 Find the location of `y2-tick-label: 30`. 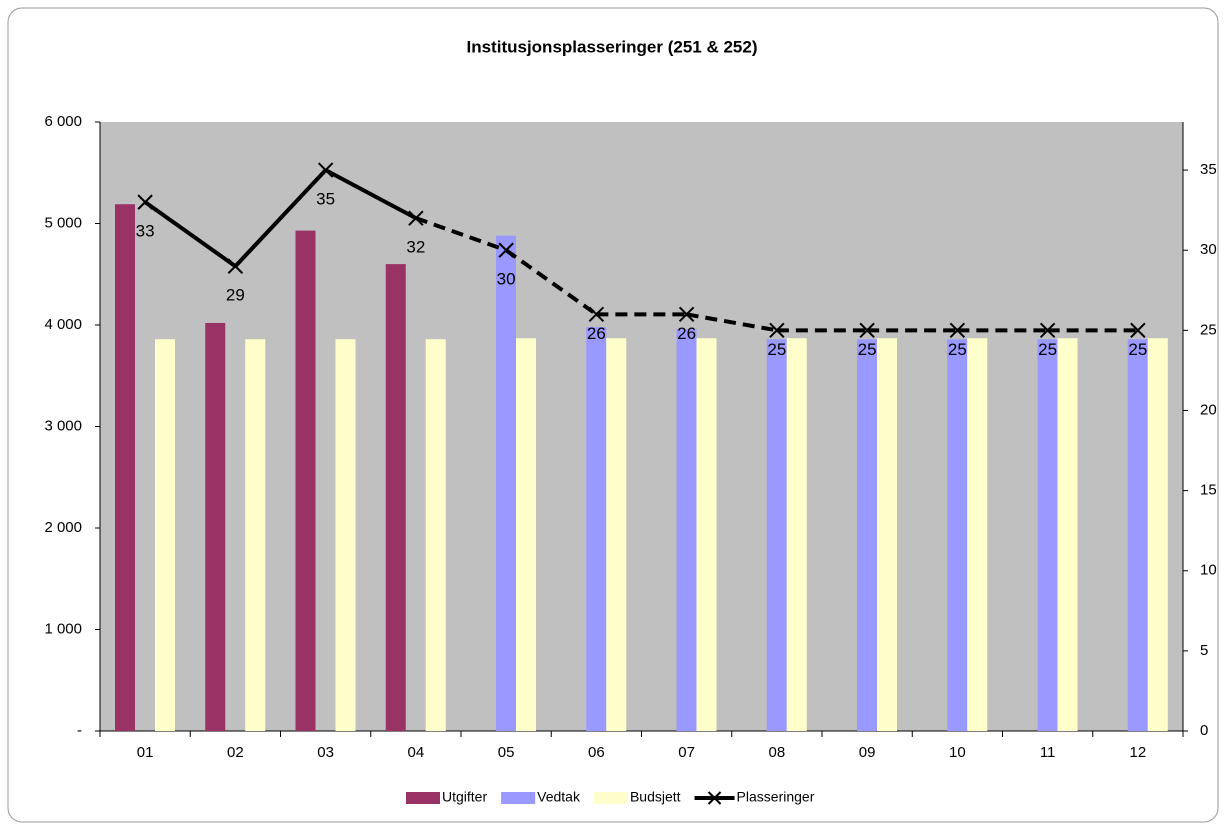

y2-tick-label: 30 is located at coordinates (1208, 249).